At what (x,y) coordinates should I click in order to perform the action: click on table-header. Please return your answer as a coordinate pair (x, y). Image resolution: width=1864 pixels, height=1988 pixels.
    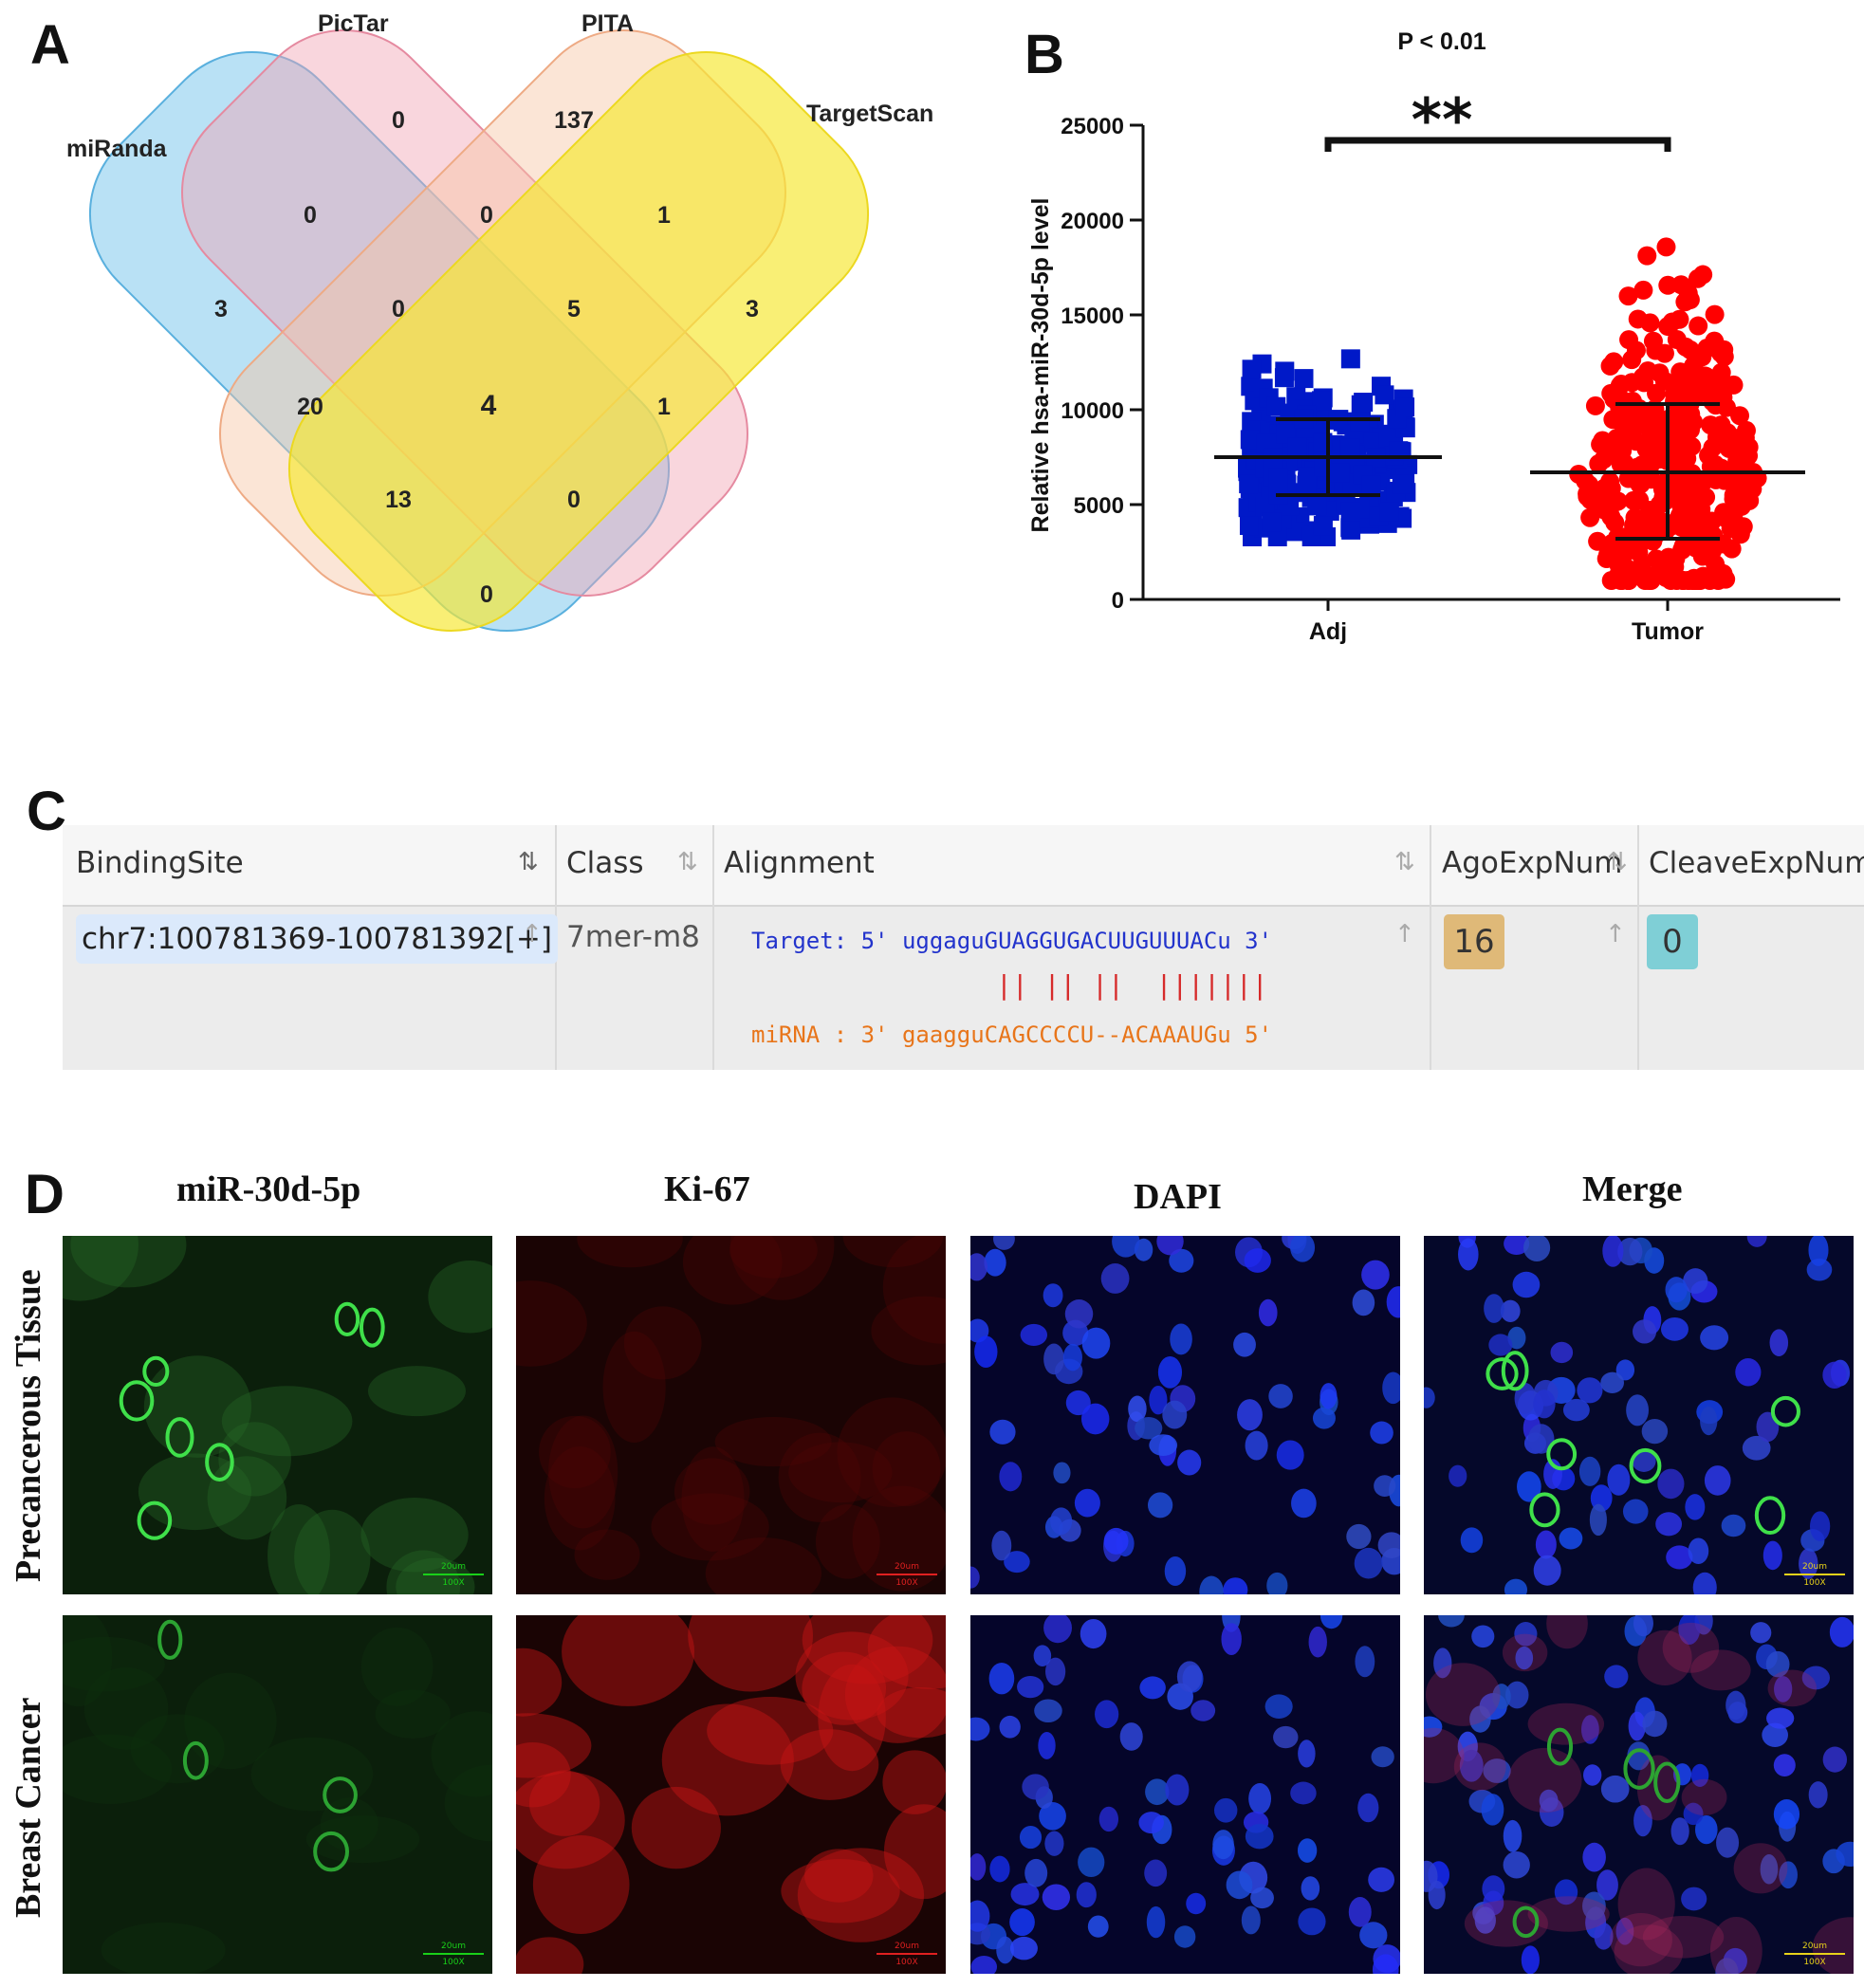
    Looking at the image, I should click on (964, 866).